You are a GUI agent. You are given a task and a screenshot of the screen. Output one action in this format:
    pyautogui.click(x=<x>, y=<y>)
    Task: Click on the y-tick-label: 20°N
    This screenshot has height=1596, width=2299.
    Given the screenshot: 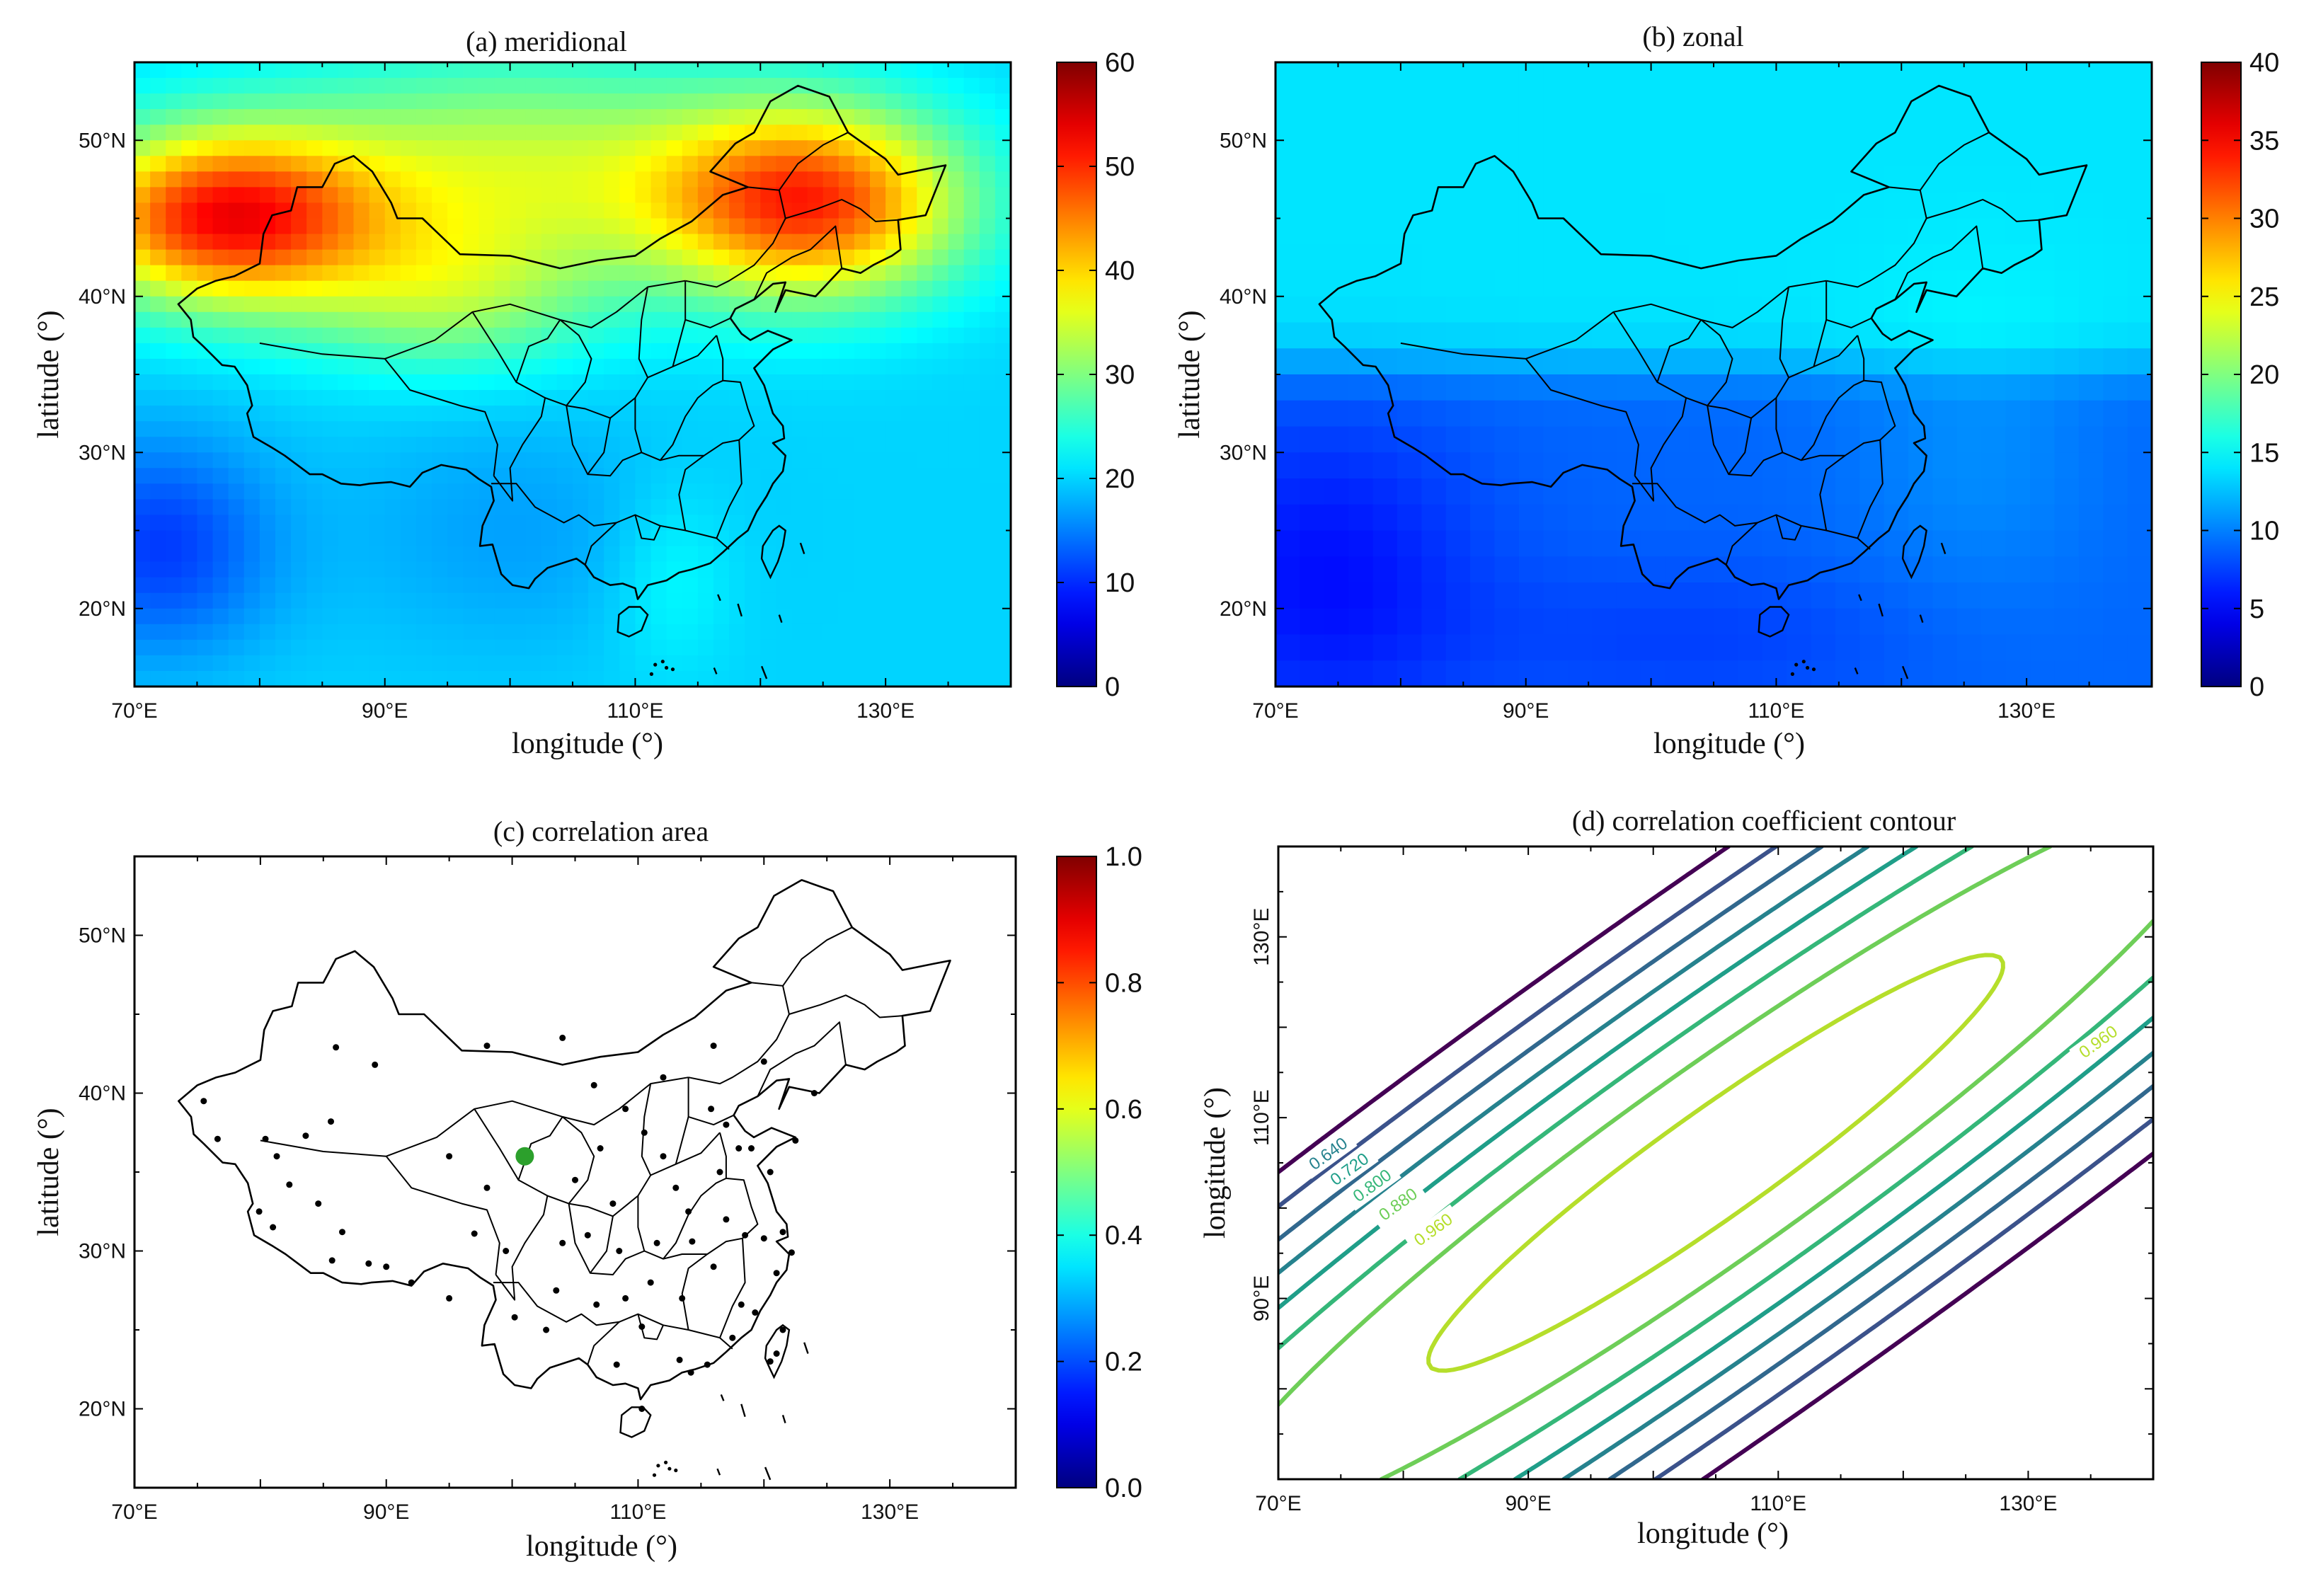 What is the action you would take?
    pyautogui.click(x=102, y=1409)
    